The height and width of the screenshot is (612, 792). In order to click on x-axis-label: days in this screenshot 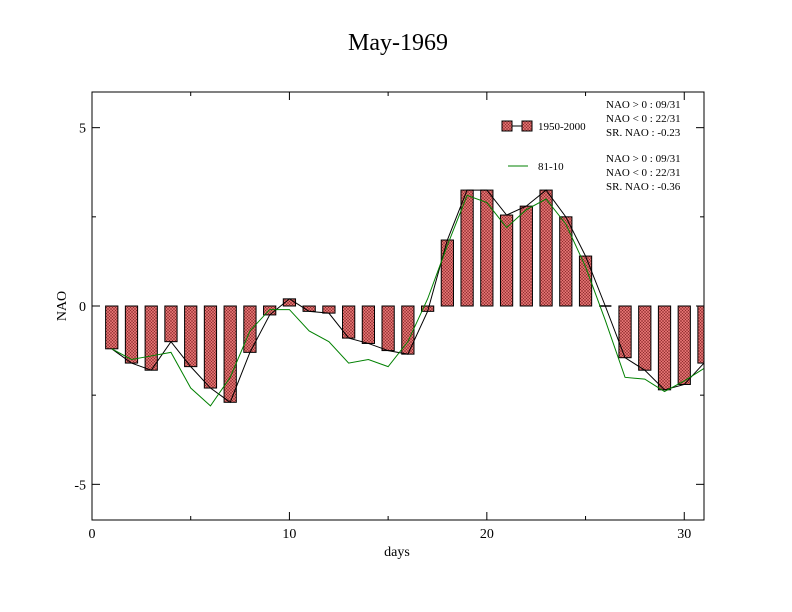, I will do `click(397, 552)`.